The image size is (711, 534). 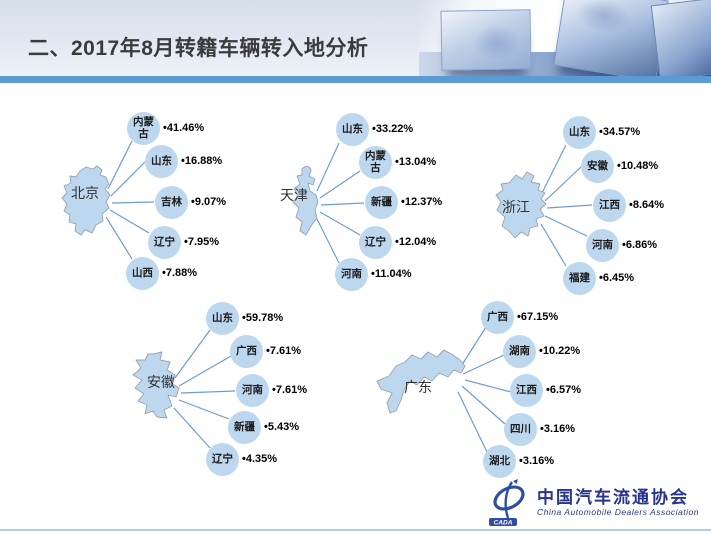 What do you see at coordinates (263, 318) in the screenshot?
I see `percentage-label: •59.78%` at bounding box center [263, 318].